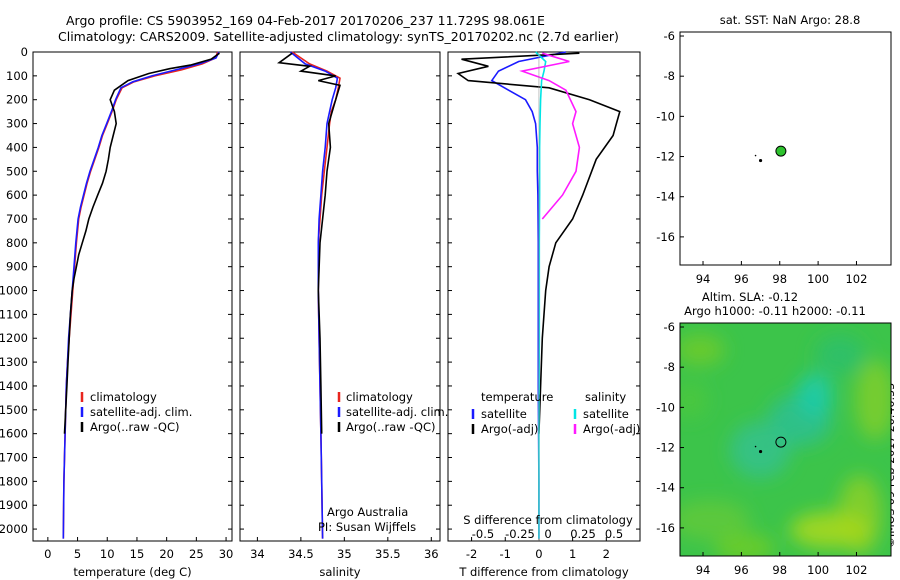  Describe the element at coordinates (17, 147) in the screenshot. I see `depth-tick-label: 400` at that location.